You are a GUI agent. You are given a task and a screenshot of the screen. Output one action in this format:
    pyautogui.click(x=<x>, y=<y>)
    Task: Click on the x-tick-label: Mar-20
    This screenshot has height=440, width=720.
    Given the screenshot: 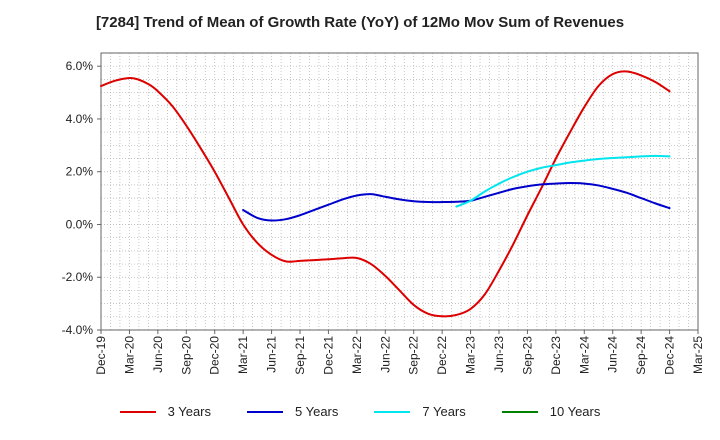 What is the action you would take?
    pyautogui.click(x=129, y=355)
    